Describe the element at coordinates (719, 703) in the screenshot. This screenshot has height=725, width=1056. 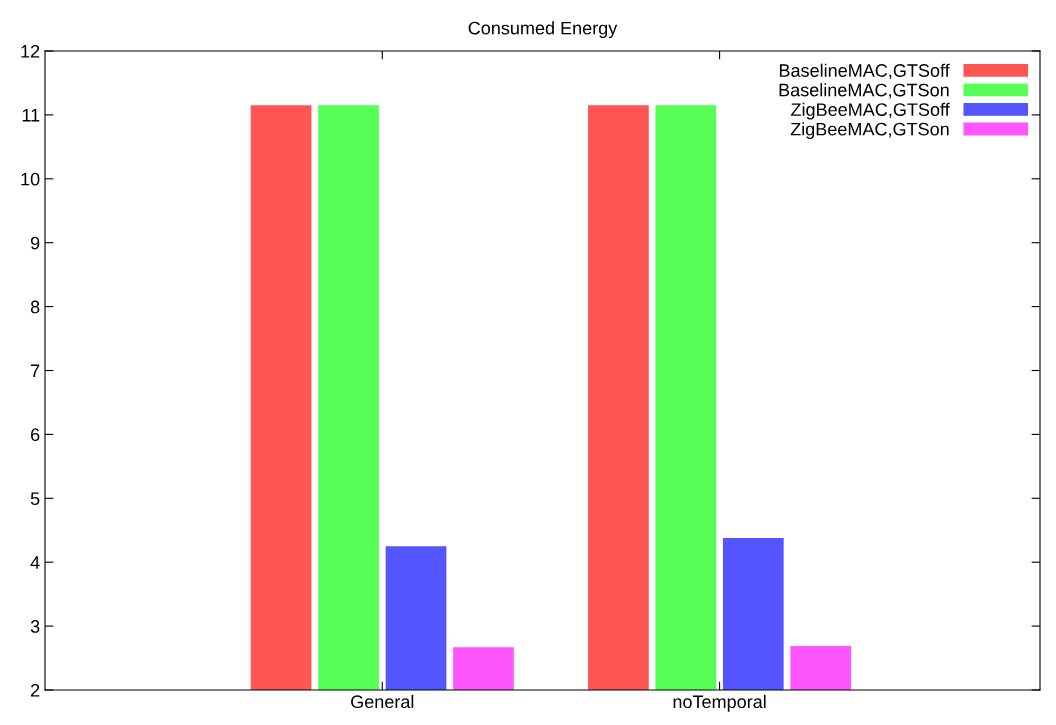
I see `x-tick-label: noTemporal` at that location.